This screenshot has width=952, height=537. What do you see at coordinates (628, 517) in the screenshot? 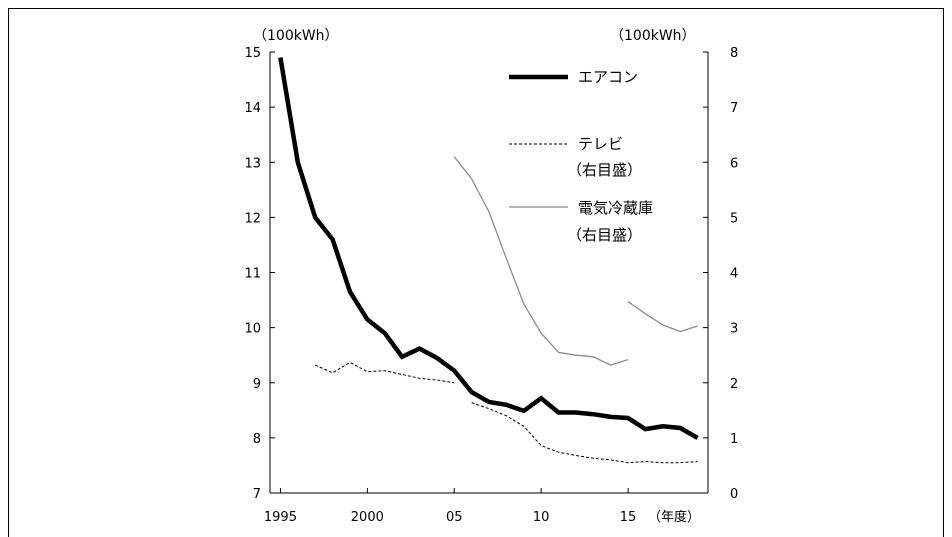
I see `x-tick-label: 15` at bounding box center [628, 517].